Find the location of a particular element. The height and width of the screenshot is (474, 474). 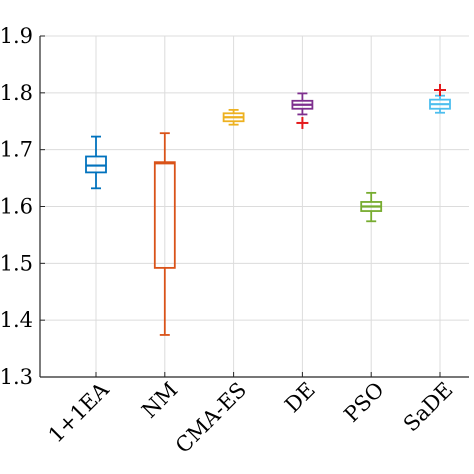

x-tick-label: DE is located at coordinates (300, 398).